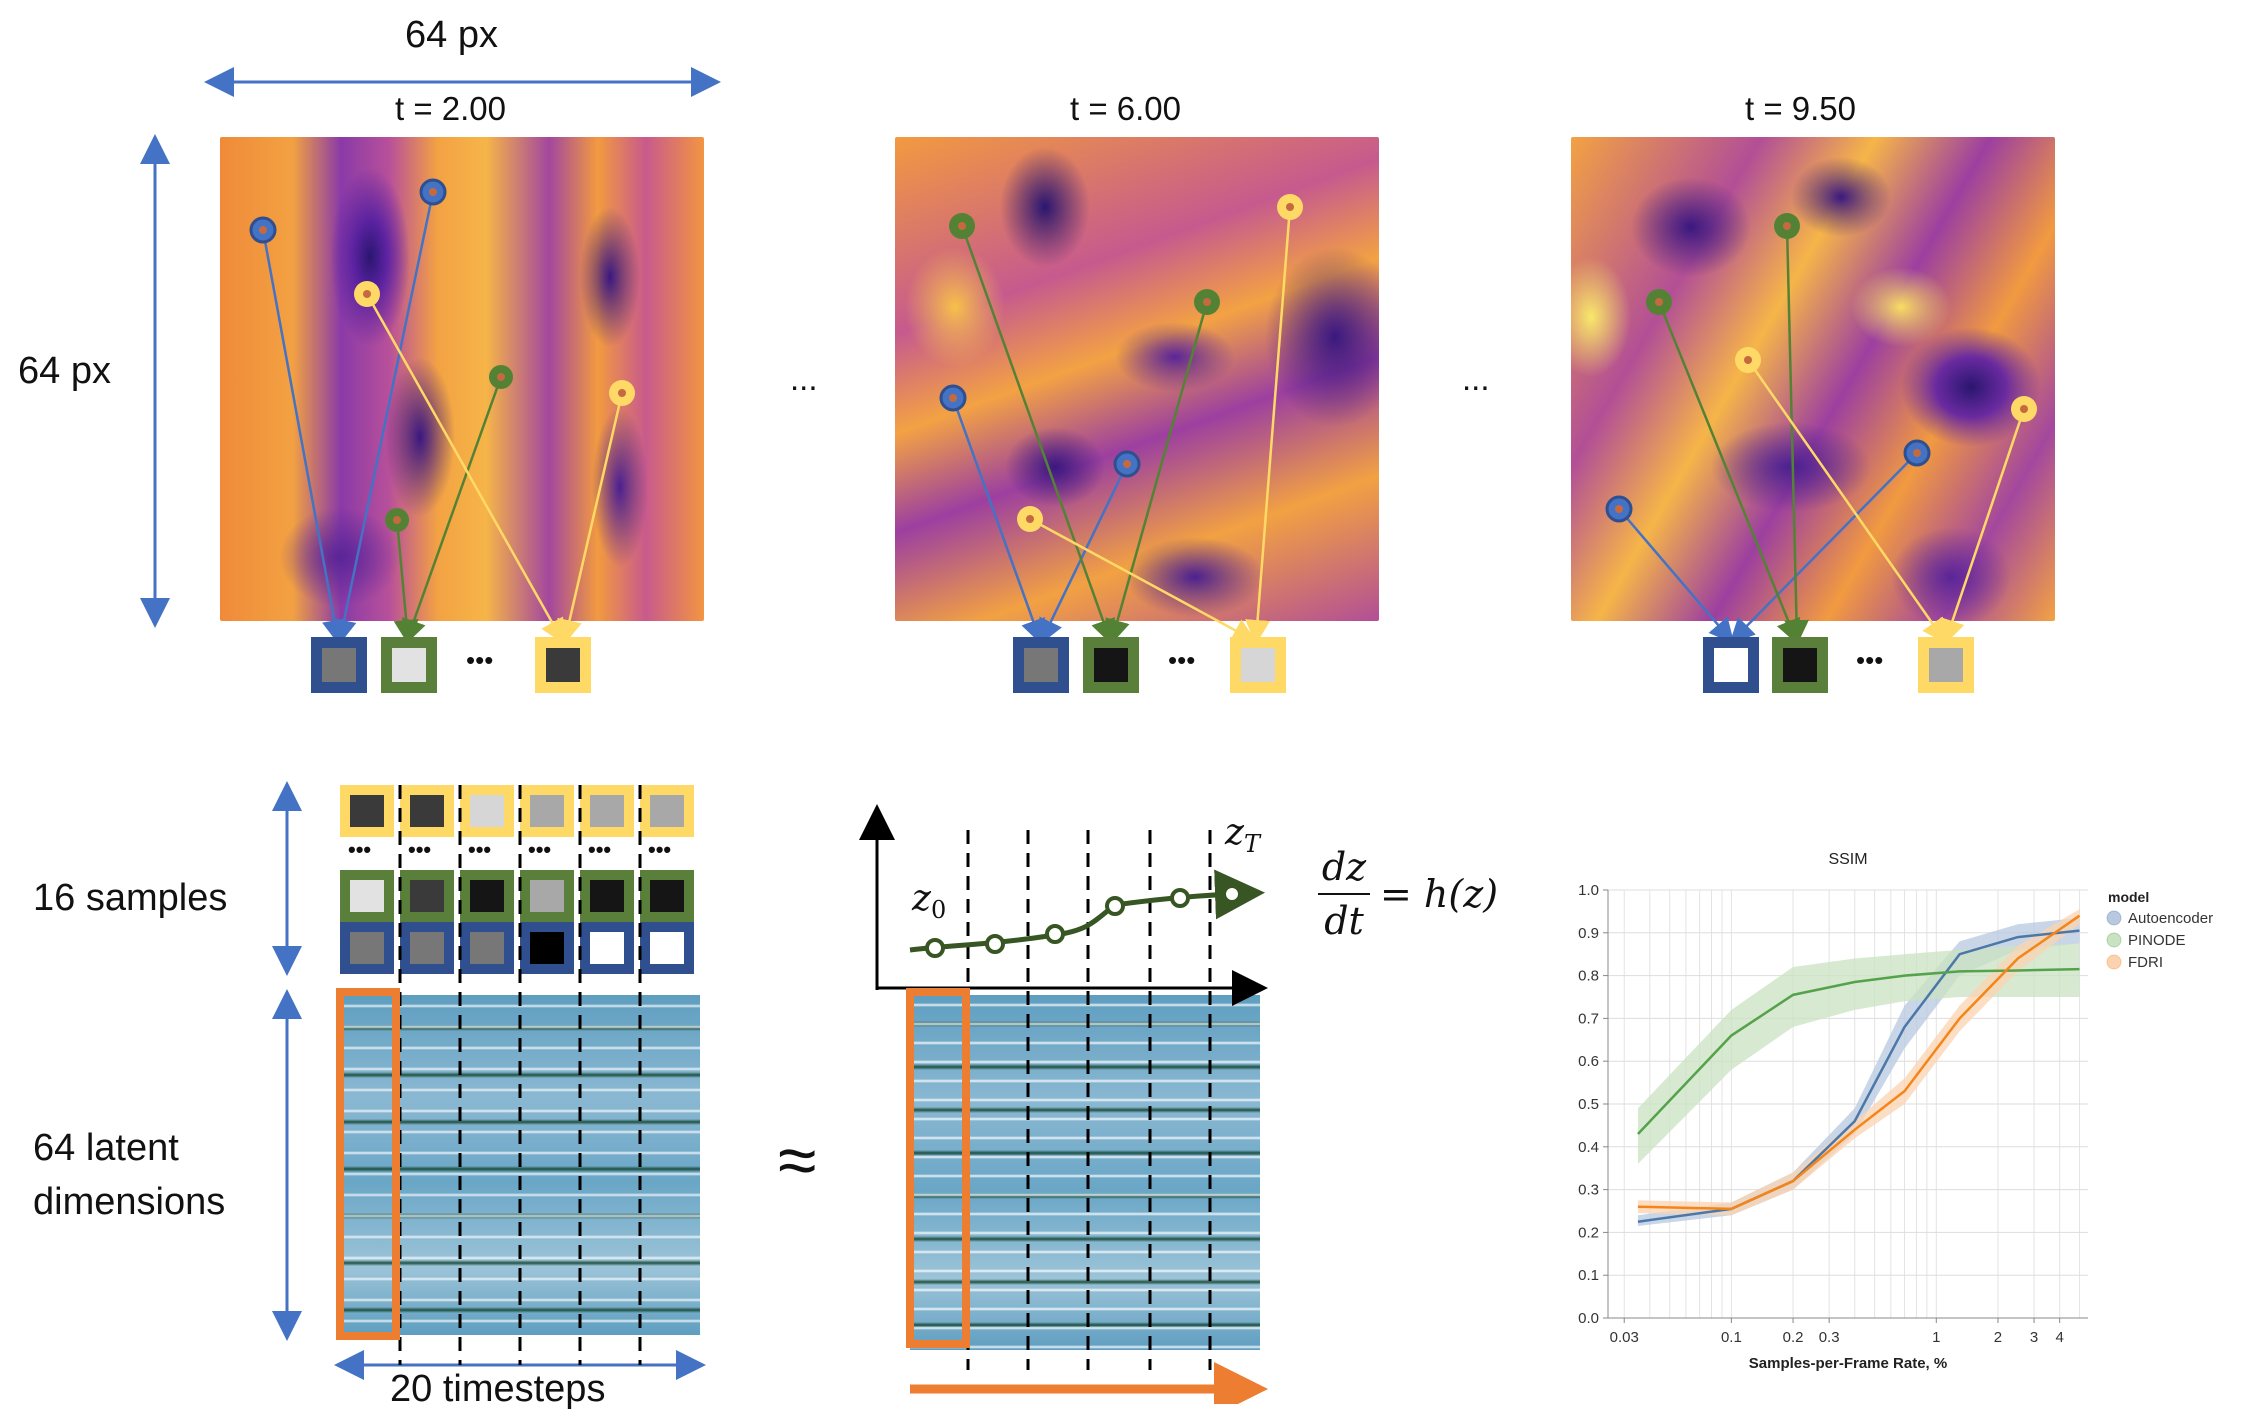 The width and height of the screenshot is (2242, 1411). What do you see at coordinates (1126, 108) in the screenshot?
I see `frame-title-2: t = 6.00` at bounding box center [1126, 108].